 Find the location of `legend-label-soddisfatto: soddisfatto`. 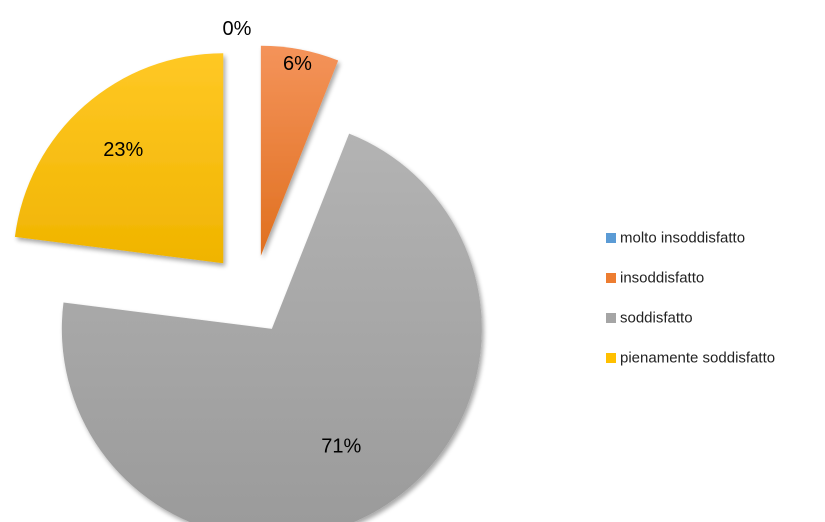

legend-label-soddisfatto: soddisfatto is located at coordinates (656, 318).